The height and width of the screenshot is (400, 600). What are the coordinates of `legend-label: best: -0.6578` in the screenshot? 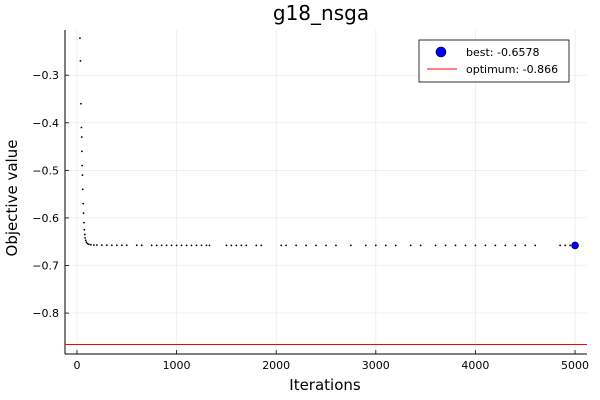 It's located at (502, 52).